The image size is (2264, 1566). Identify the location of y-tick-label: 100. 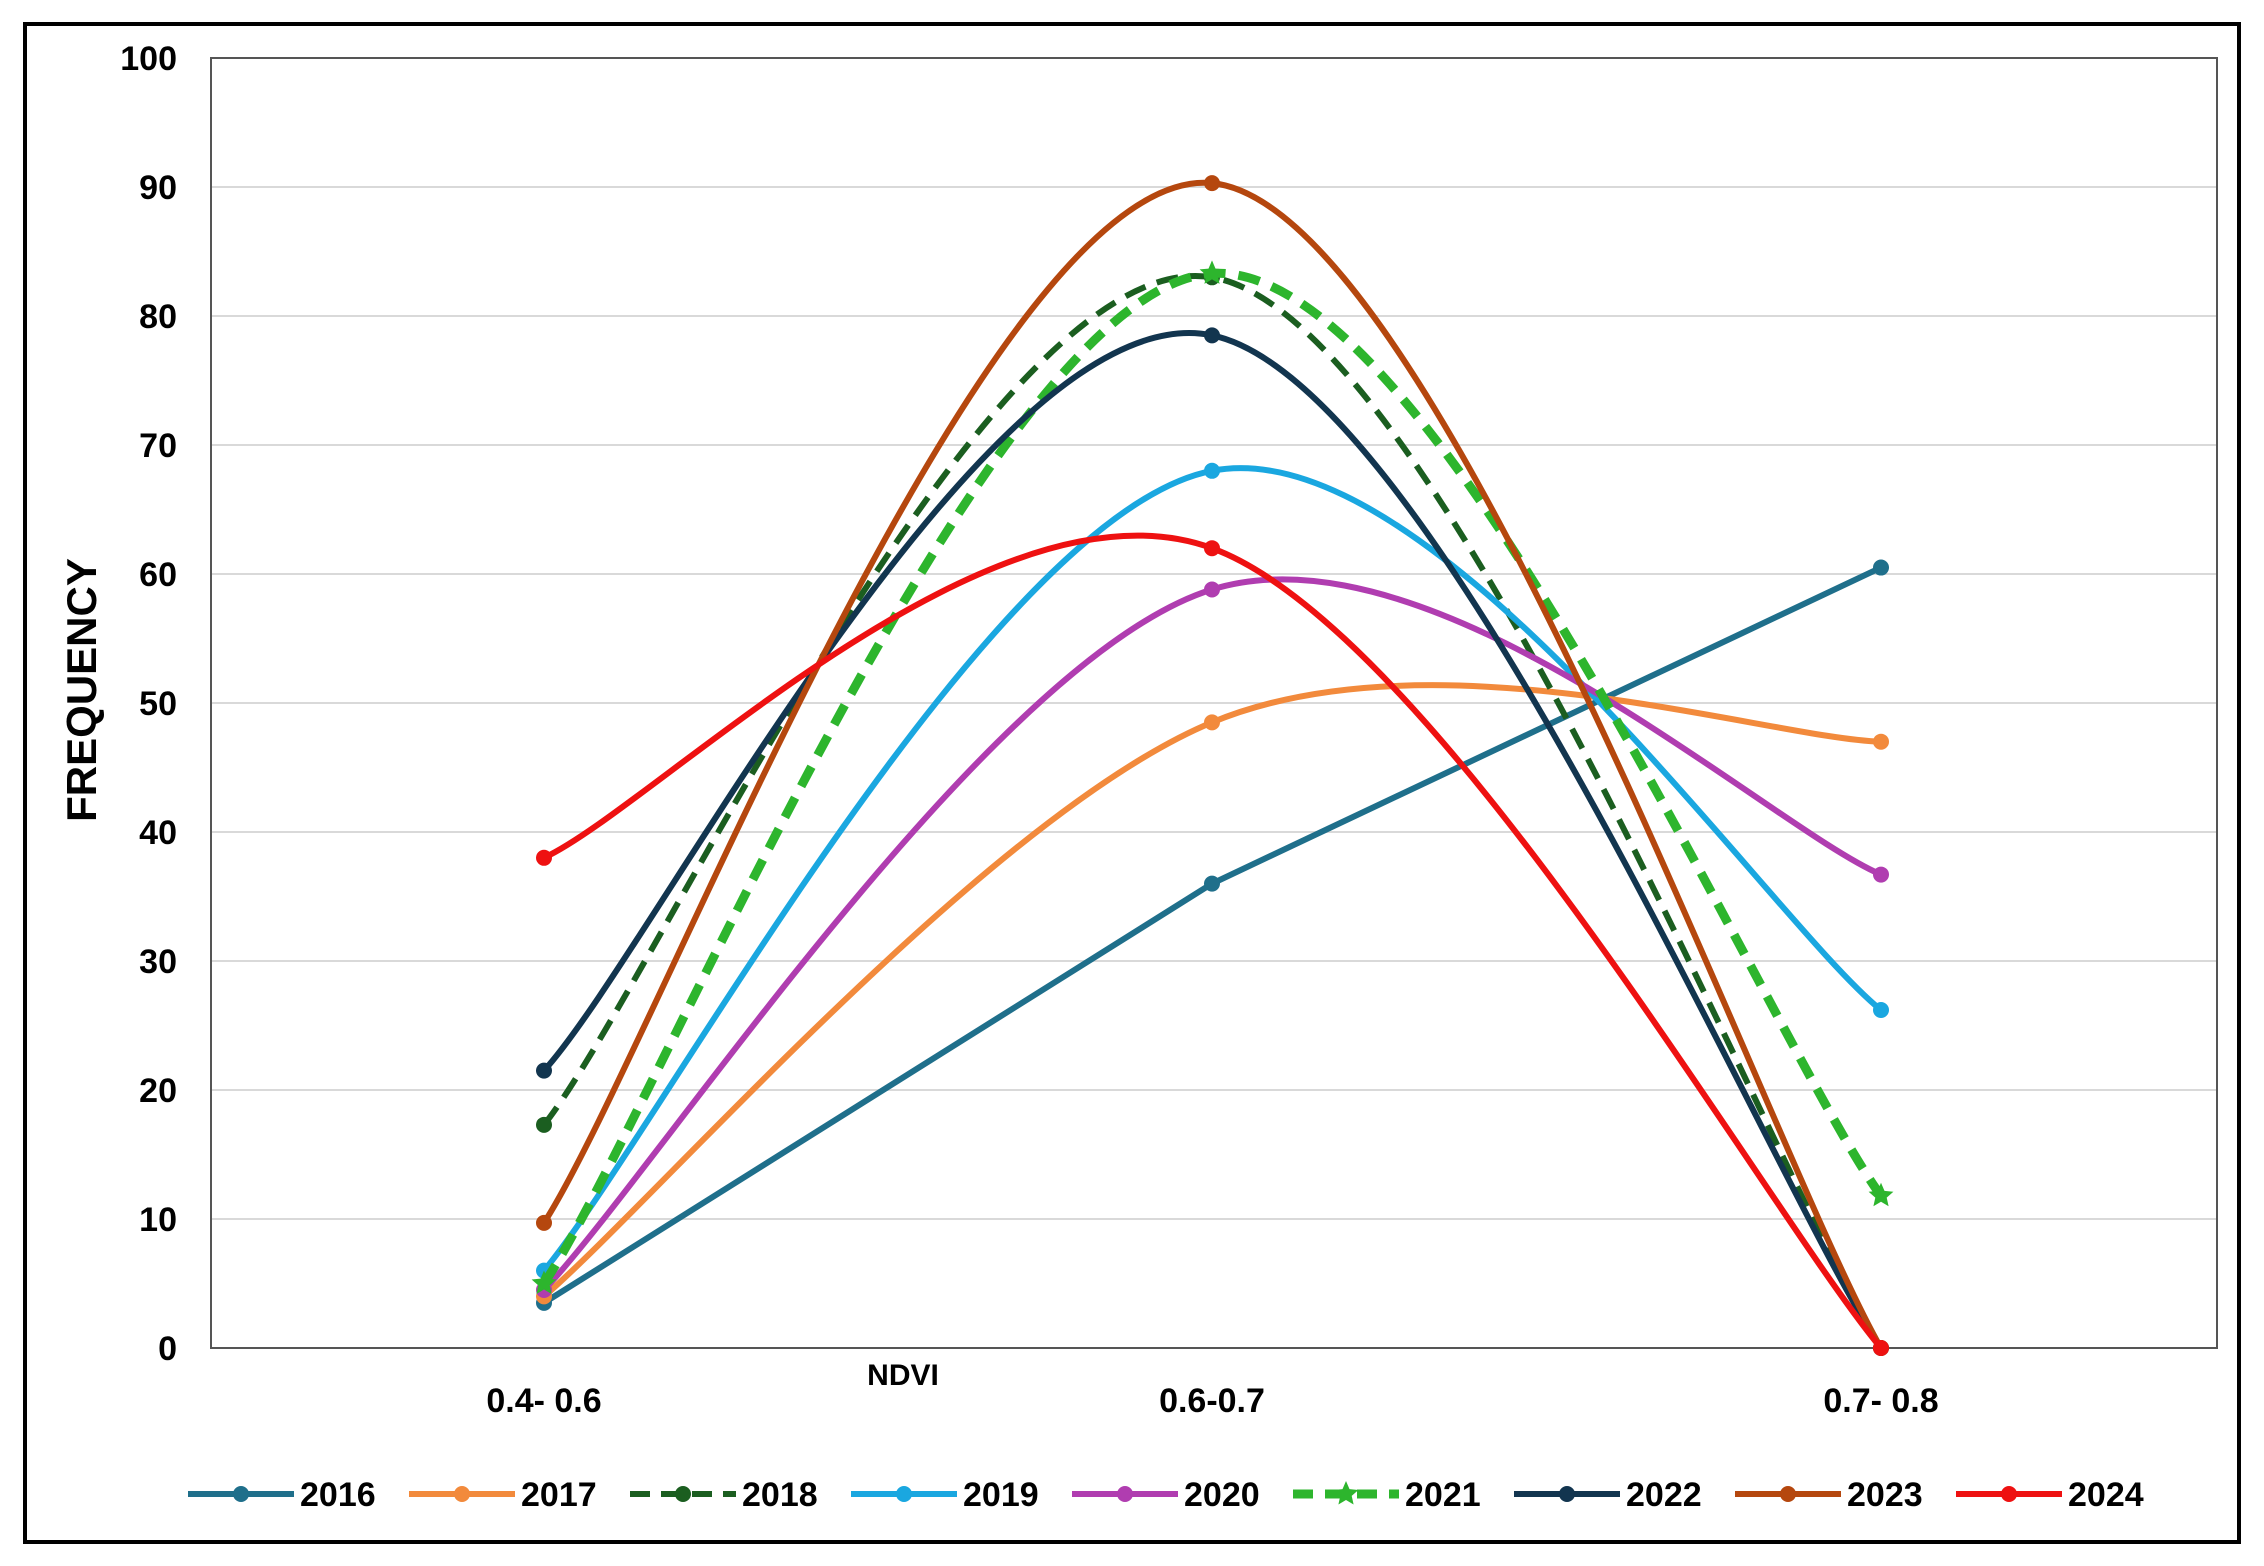
(148, 59).